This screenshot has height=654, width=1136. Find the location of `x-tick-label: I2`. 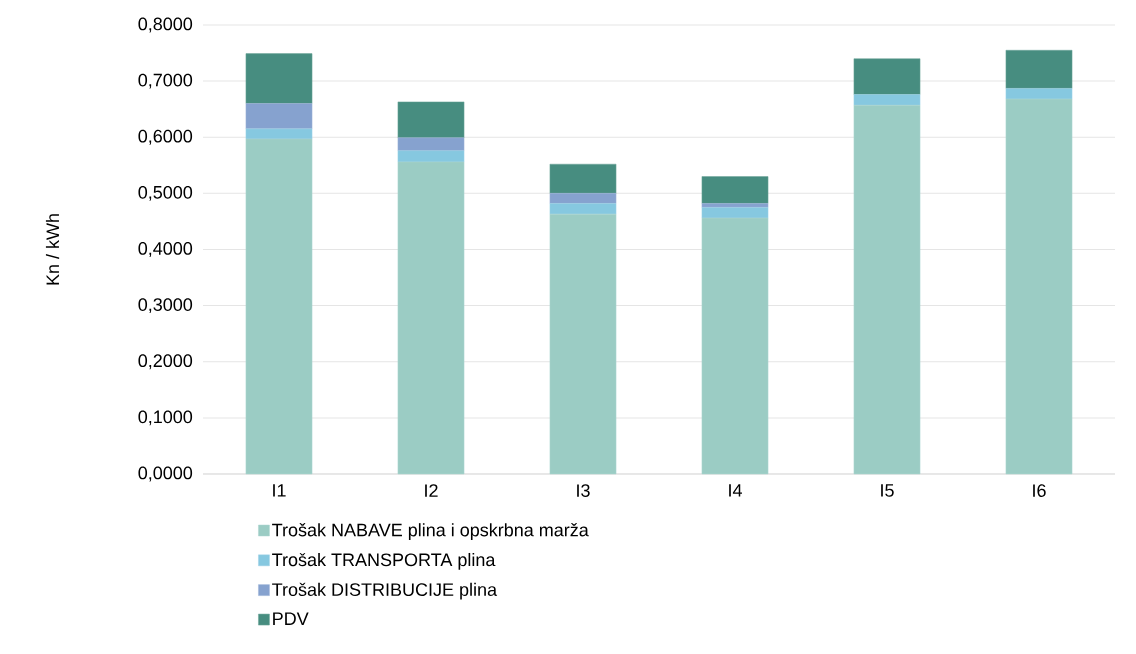

x-tick-label: I2 is located at coordinates (431, 490).